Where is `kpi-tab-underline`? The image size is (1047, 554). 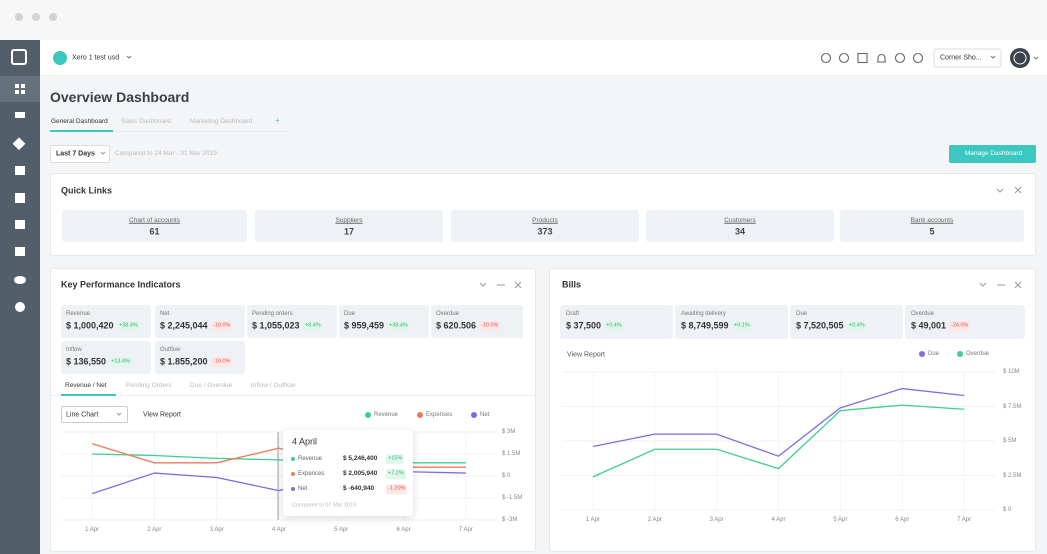 kpi-tab-underline is located at coordinates (88, 395).